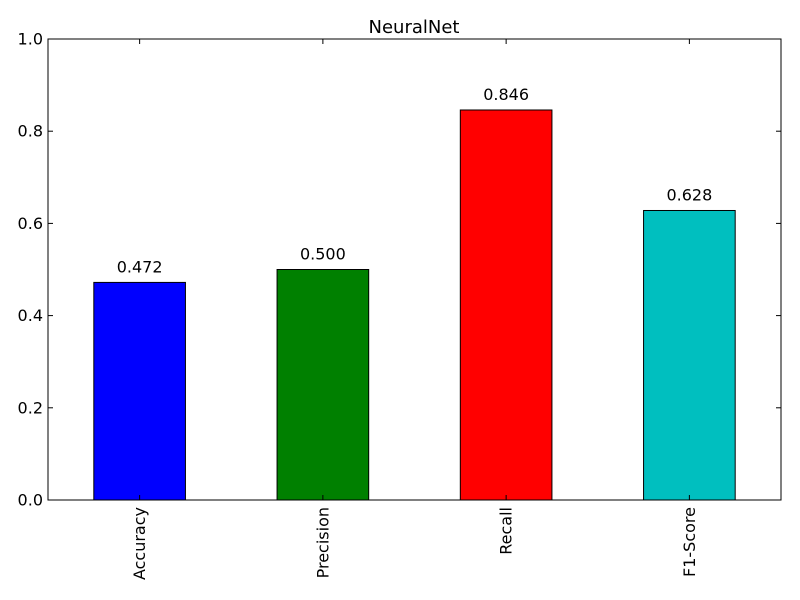 The width and height of the screenshot is (800, 600). I want to click on y-tick-label: 1.0, so click(30, 39).